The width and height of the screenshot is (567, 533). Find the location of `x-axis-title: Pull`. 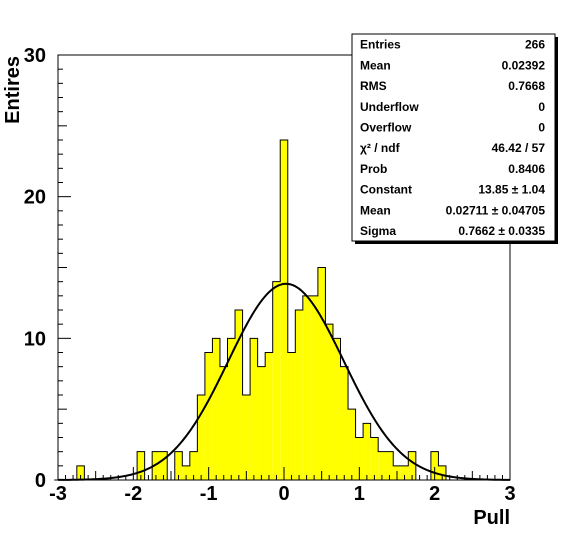

x-axis-title: Pull is located at coordinates (491, 518).